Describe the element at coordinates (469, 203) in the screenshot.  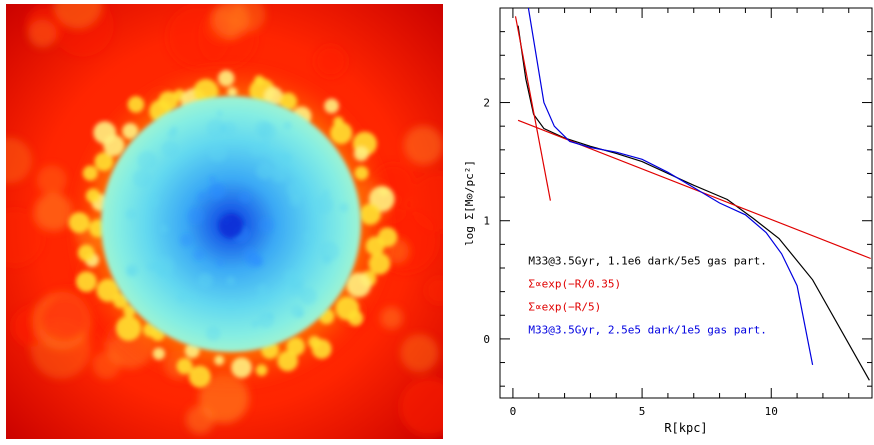
I see `y-axis-label: log Σ[M⊙/pc²]` at that location.